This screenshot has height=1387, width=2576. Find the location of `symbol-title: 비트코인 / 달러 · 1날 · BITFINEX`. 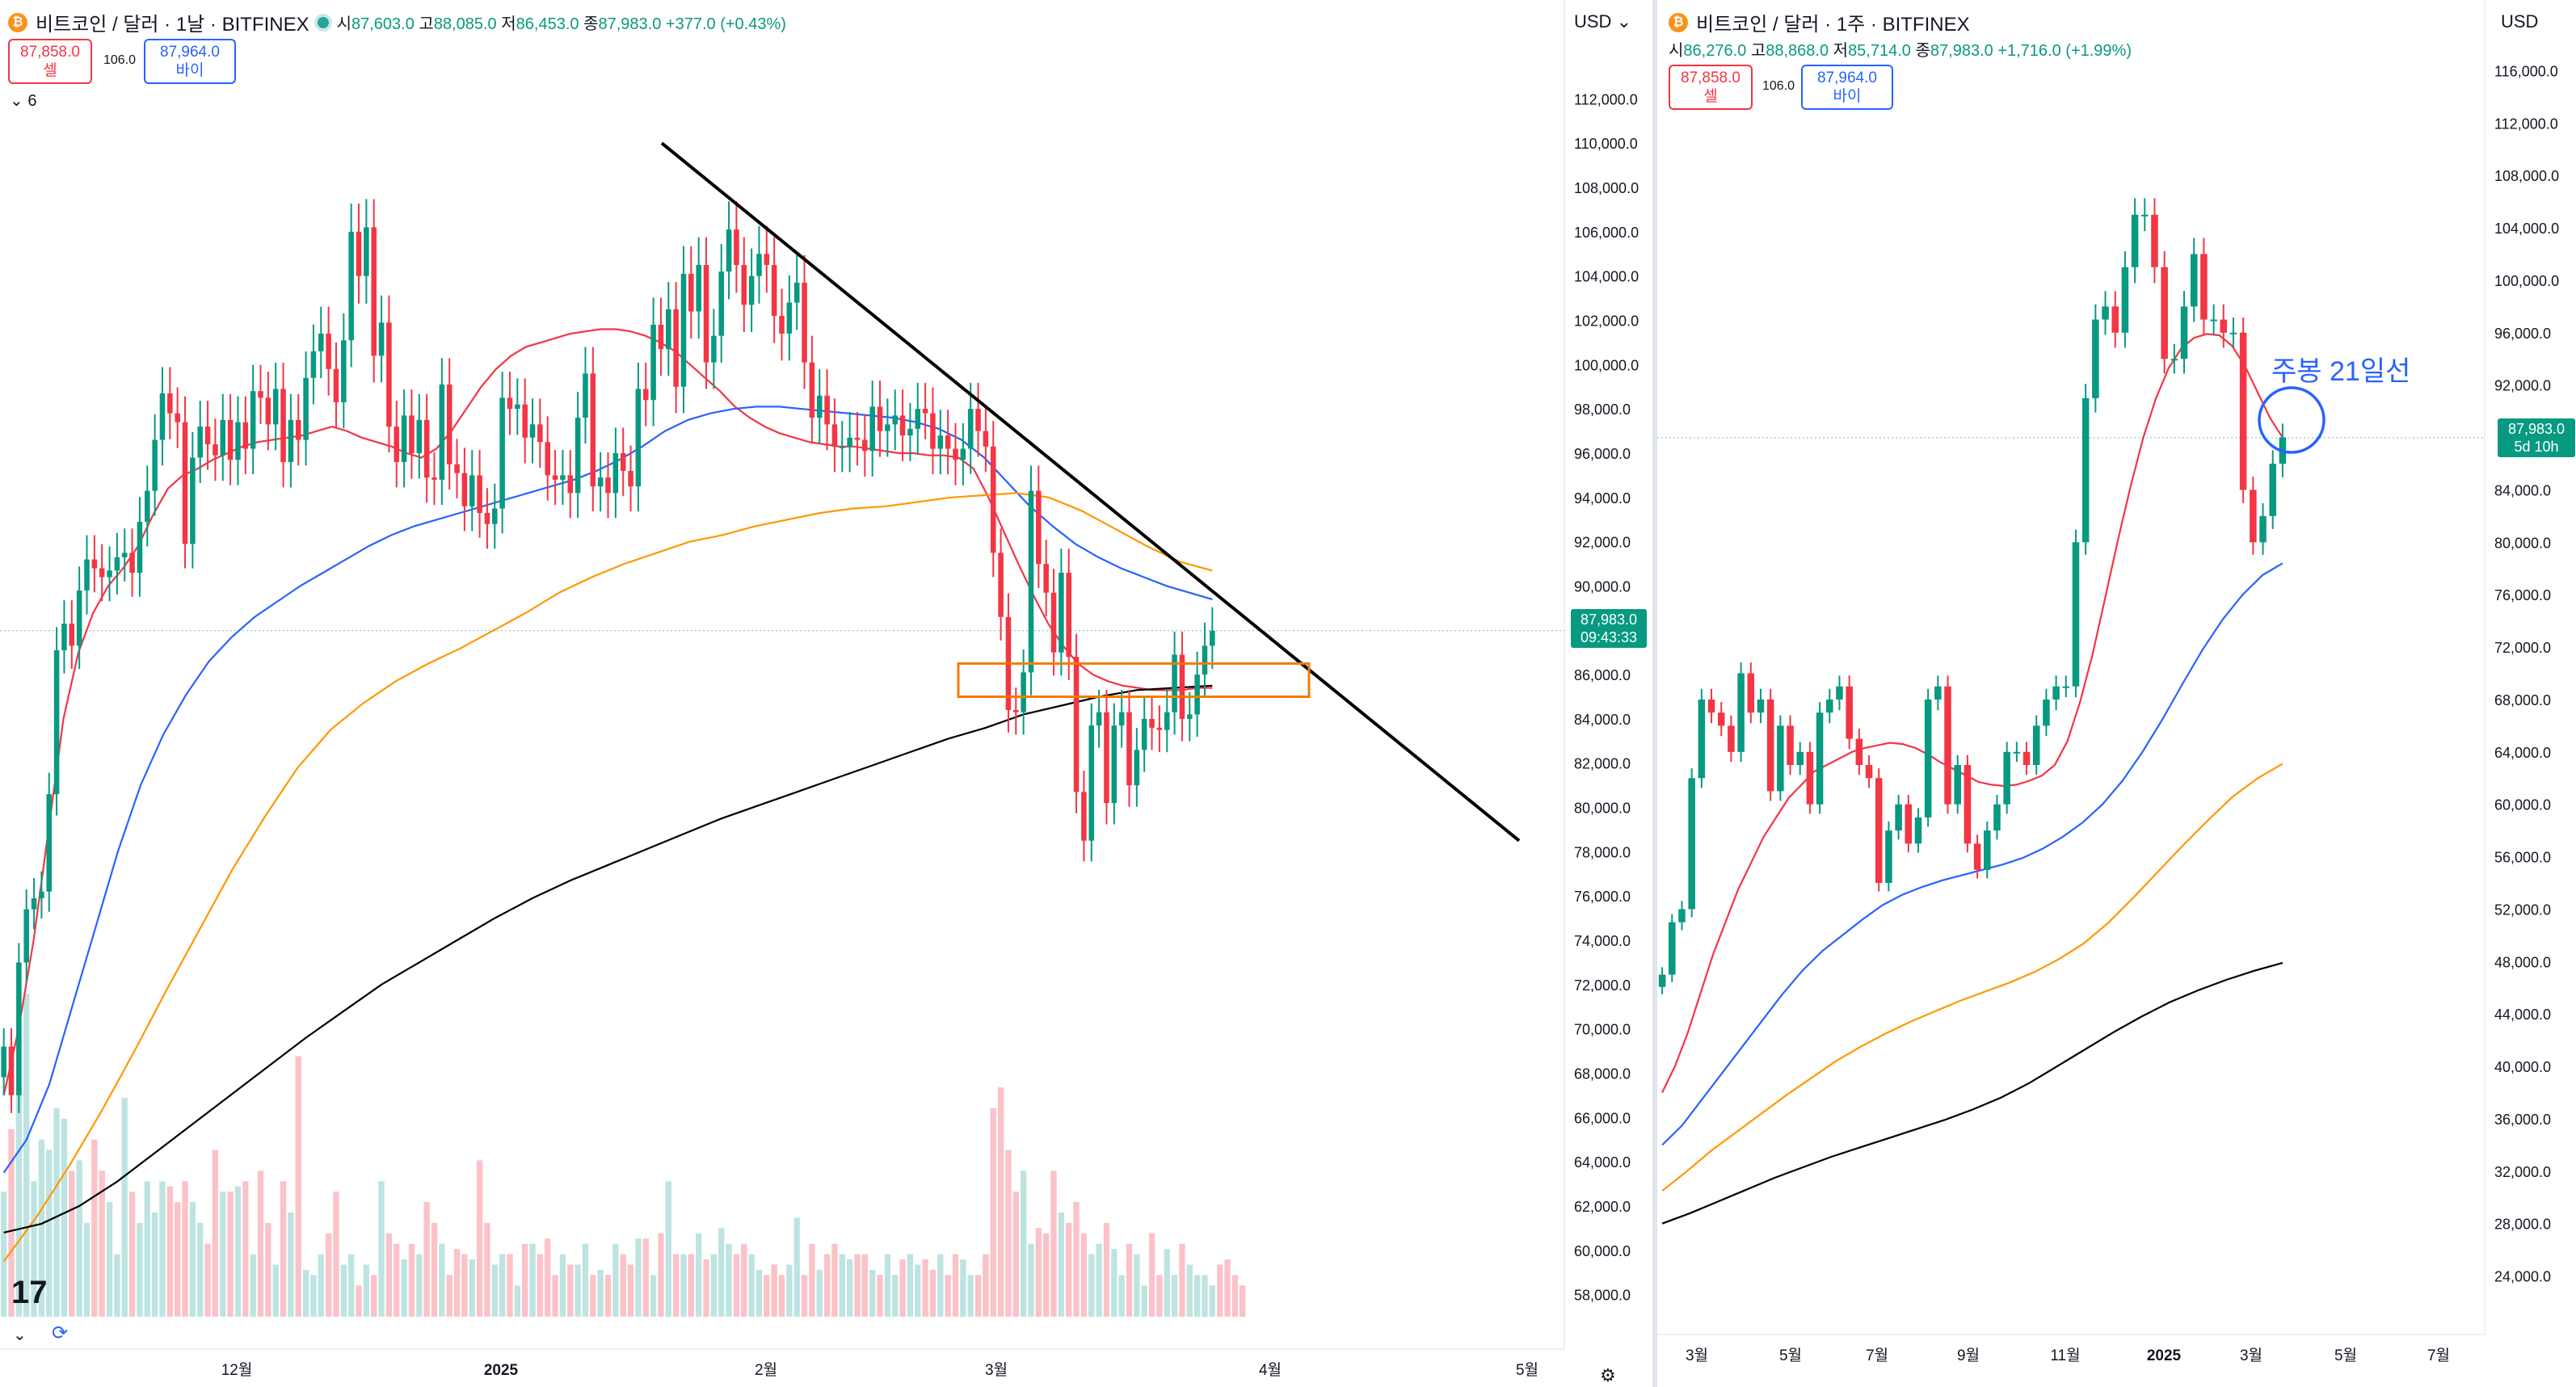

symbol-title: 비트코인 / 달러 · 1날 · BITFINEX is located at coordinates (172, 25).